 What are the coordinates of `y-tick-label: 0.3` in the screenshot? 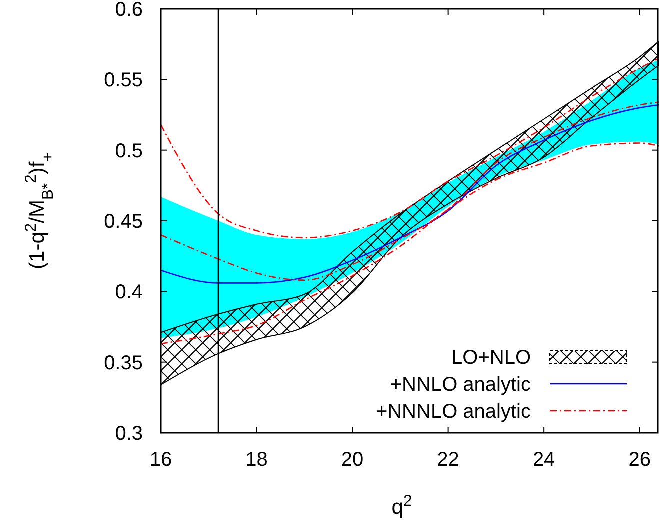 It's located at (129, 434).